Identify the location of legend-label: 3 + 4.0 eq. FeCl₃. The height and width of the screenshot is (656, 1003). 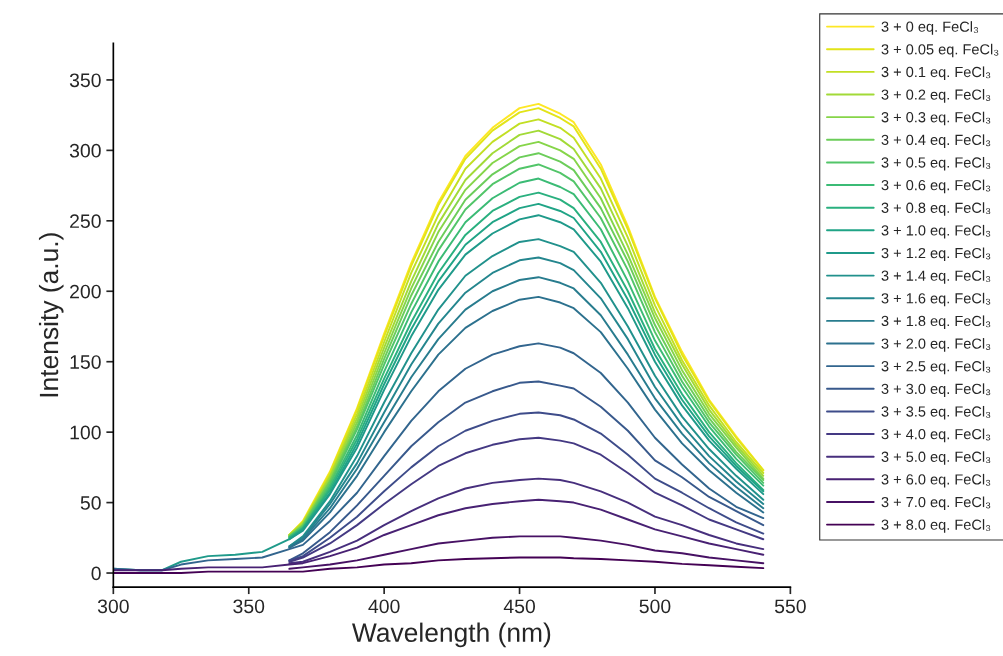
(936, 435).